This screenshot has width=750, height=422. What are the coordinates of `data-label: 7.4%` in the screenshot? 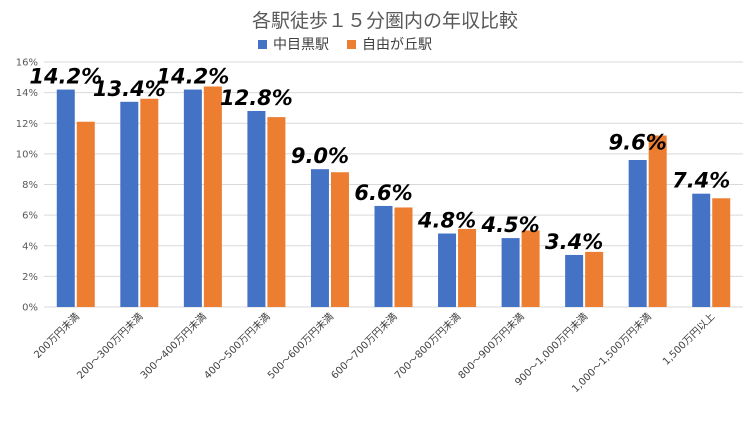 It's located at (701, 181).